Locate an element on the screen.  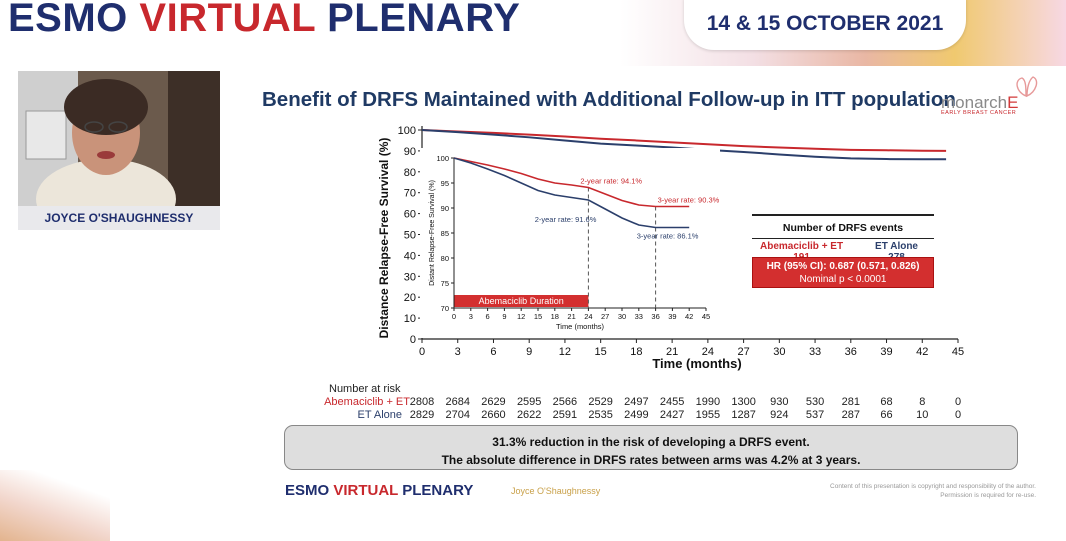
main-y-tick-label: 60 is located at coordinates (410, 215).